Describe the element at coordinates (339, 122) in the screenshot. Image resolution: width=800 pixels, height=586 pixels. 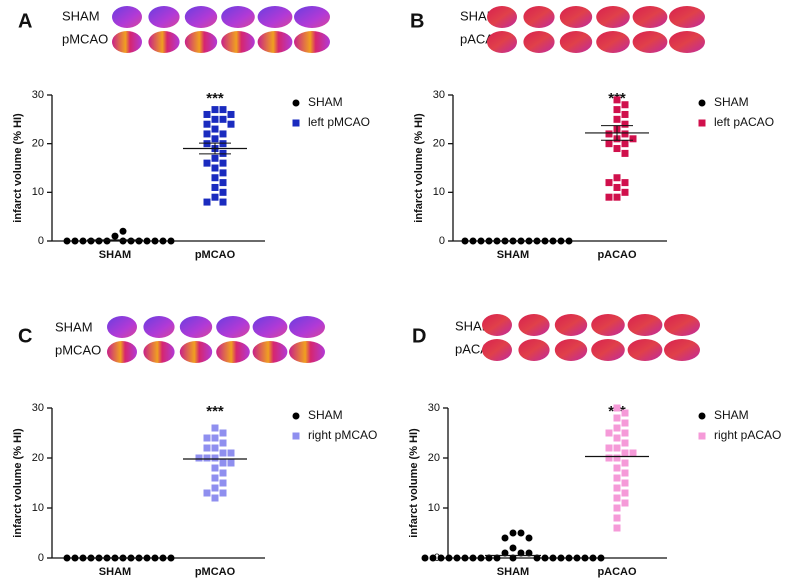
I see `legend-label: left pMCAO` at that location.